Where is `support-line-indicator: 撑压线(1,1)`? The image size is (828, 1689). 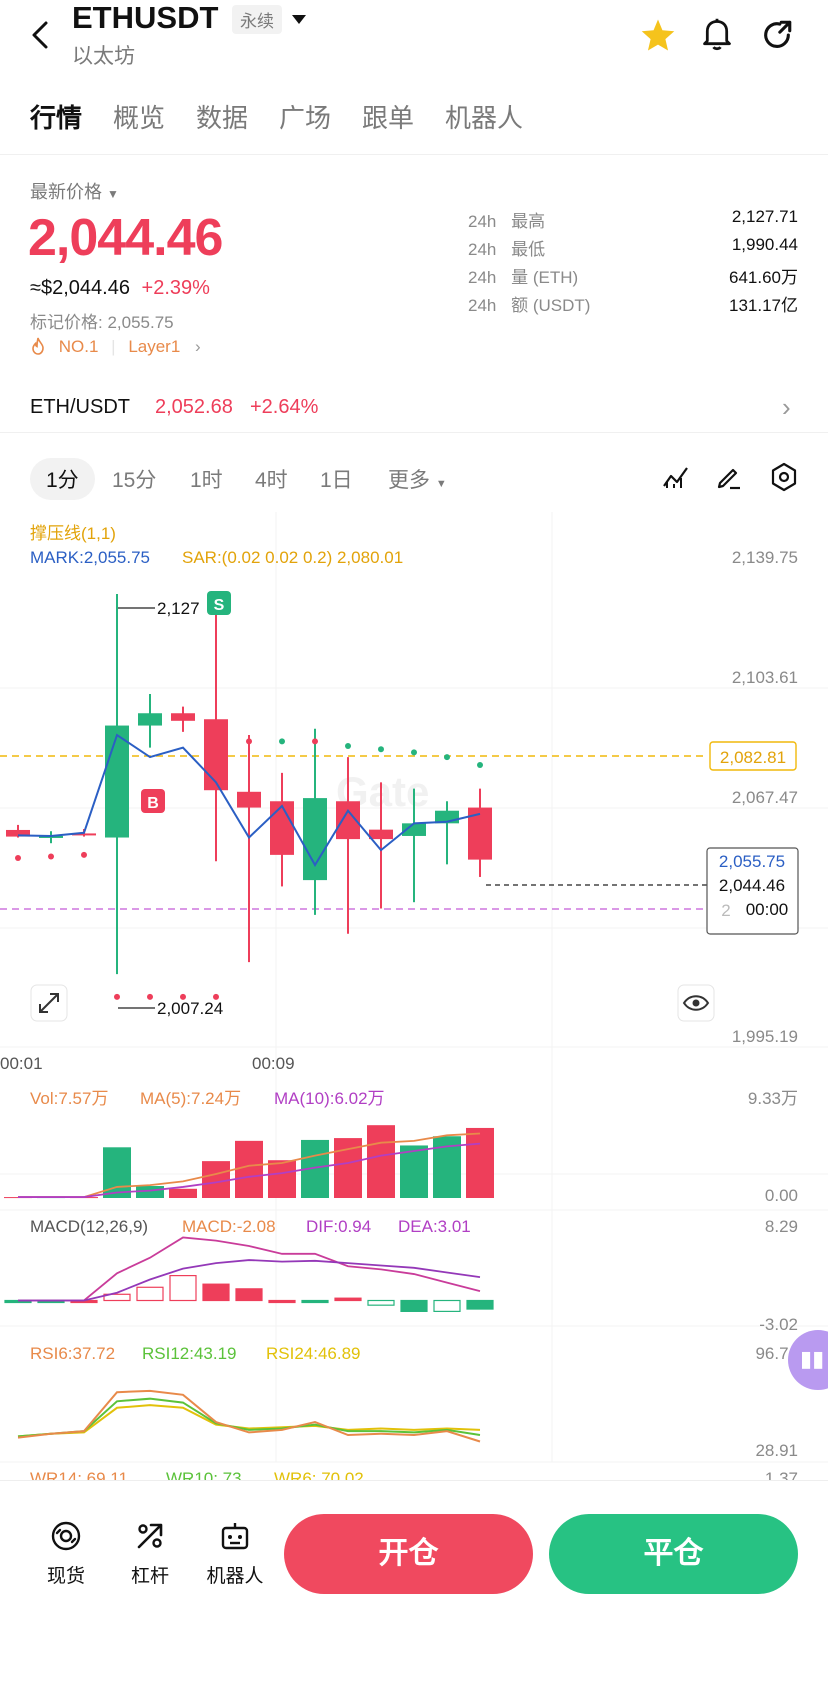 support-line-indicator: 撑压线(1,1) is located at coordinates (73, 533).